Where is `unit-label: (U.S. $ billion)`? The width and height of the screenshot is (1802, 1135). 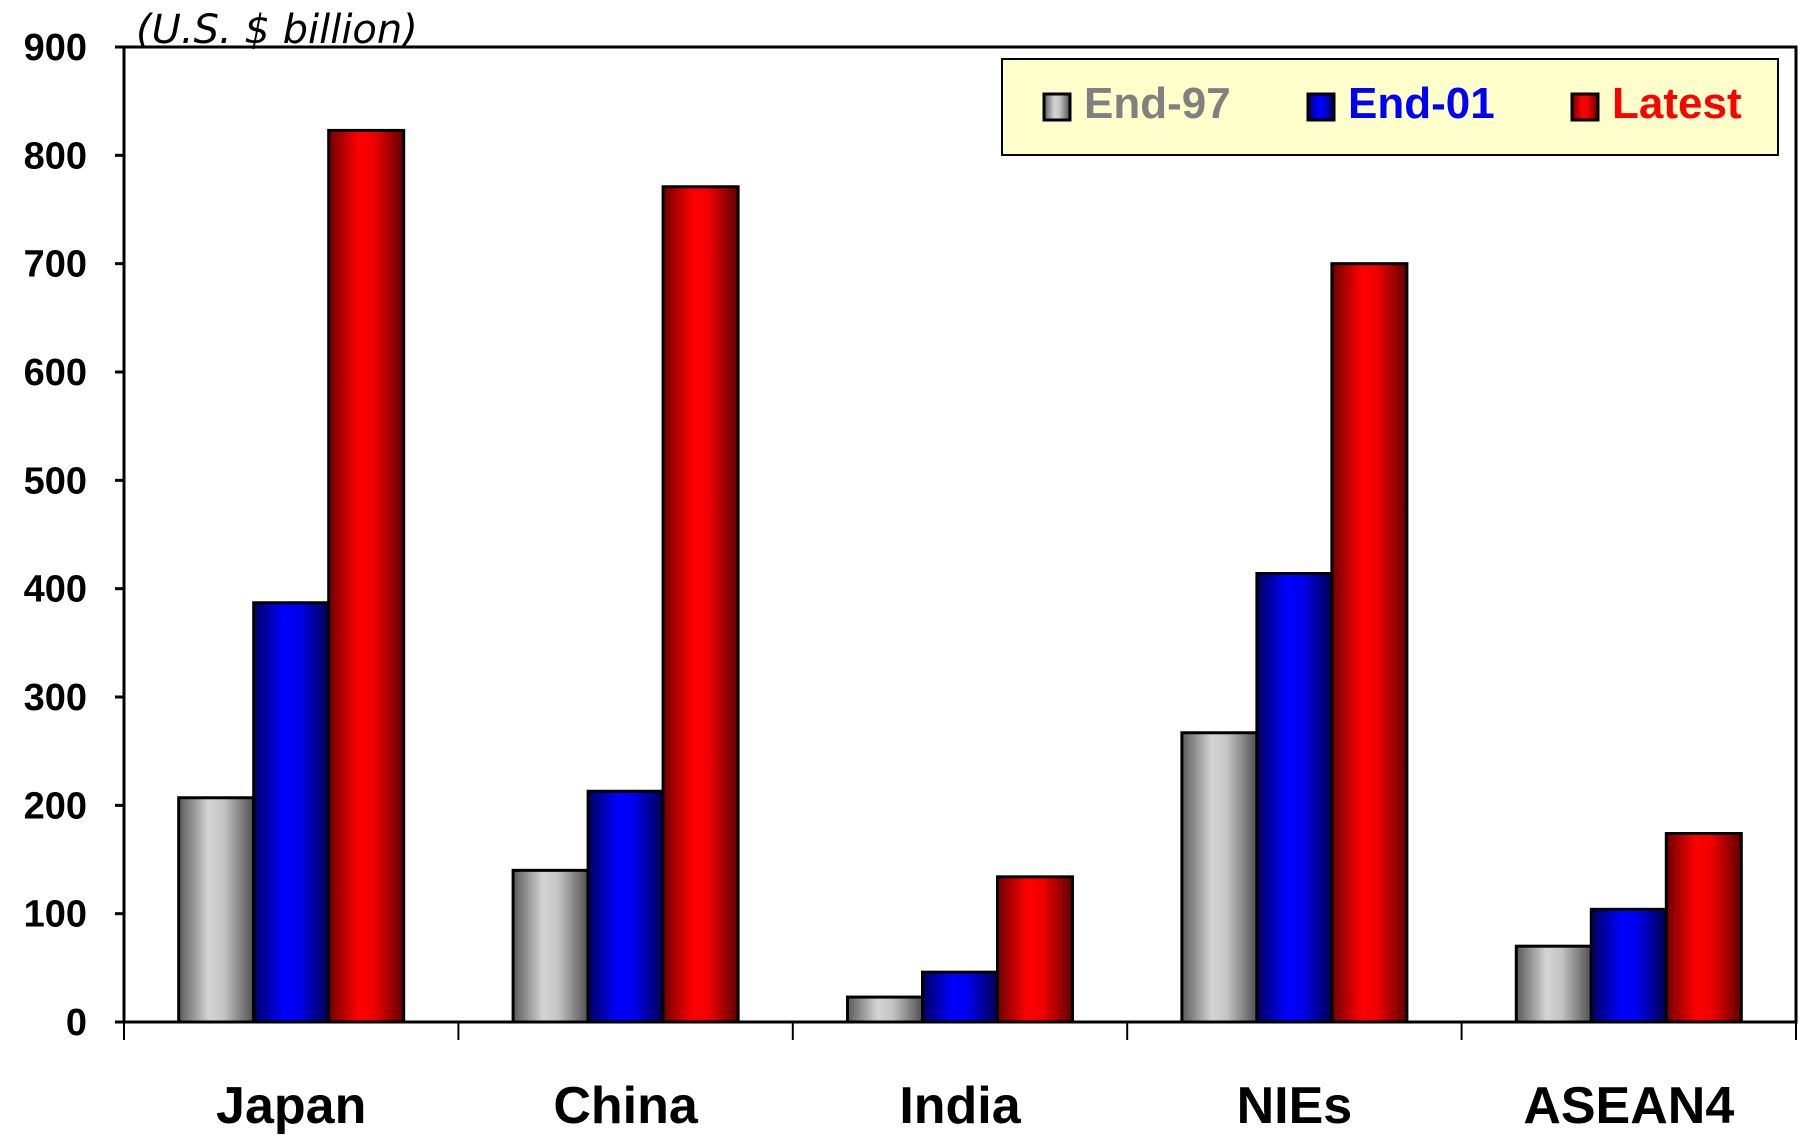 unit-label: (U.S. $ billion) is located at coordinates (277, 30).